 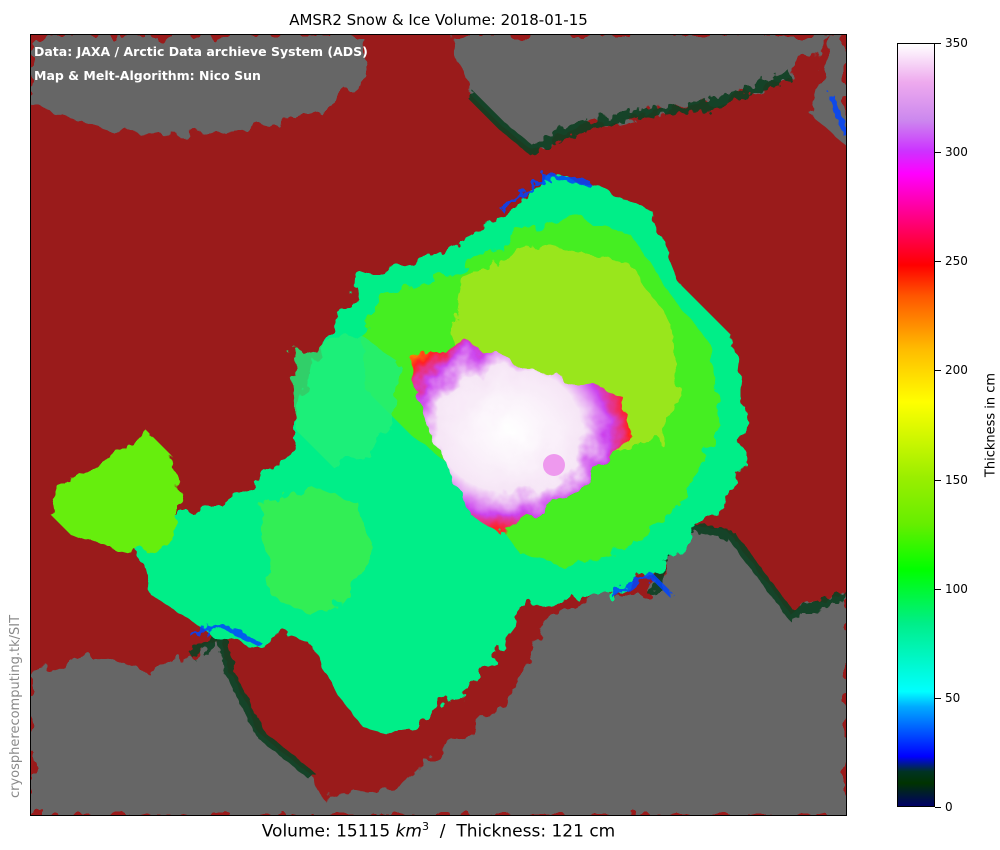 I want to click on land-canada, so click(x=181, y=725).